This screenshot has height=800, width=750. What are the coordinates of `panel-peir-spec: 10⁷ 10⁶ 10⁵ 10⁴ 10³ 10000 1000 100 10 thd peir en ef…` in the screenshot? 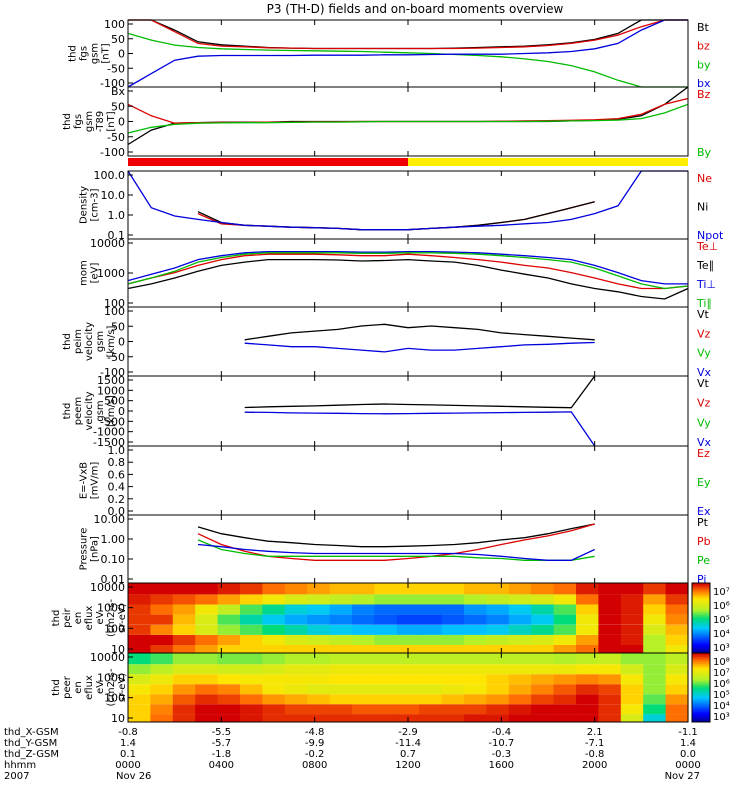 It's located at (390, 618).